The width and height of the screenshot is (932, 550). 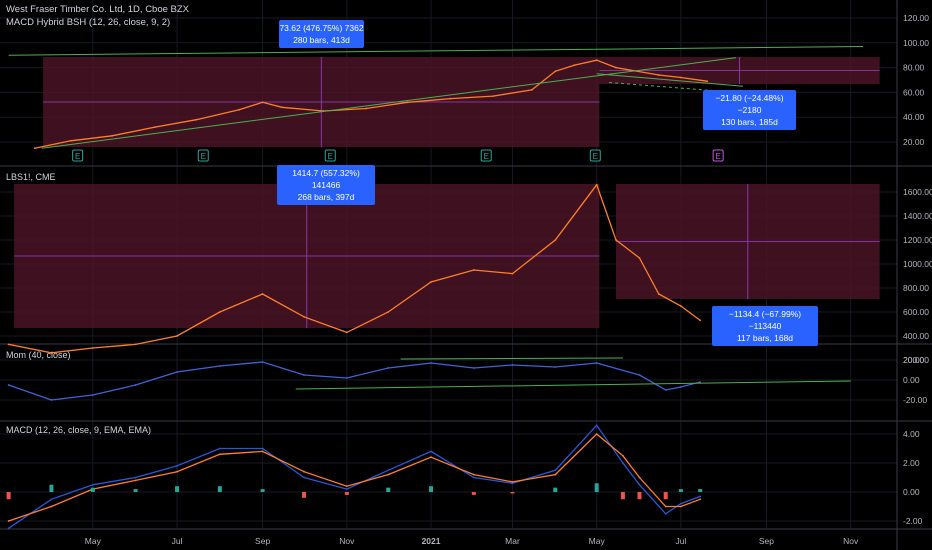 What do you see at coordinates (326, 185) in the screenshot?
I see `lumber-up-measure: 1414.7 (557.32%) 141466 268 bars, 397d` at bounding box center [326, 185].